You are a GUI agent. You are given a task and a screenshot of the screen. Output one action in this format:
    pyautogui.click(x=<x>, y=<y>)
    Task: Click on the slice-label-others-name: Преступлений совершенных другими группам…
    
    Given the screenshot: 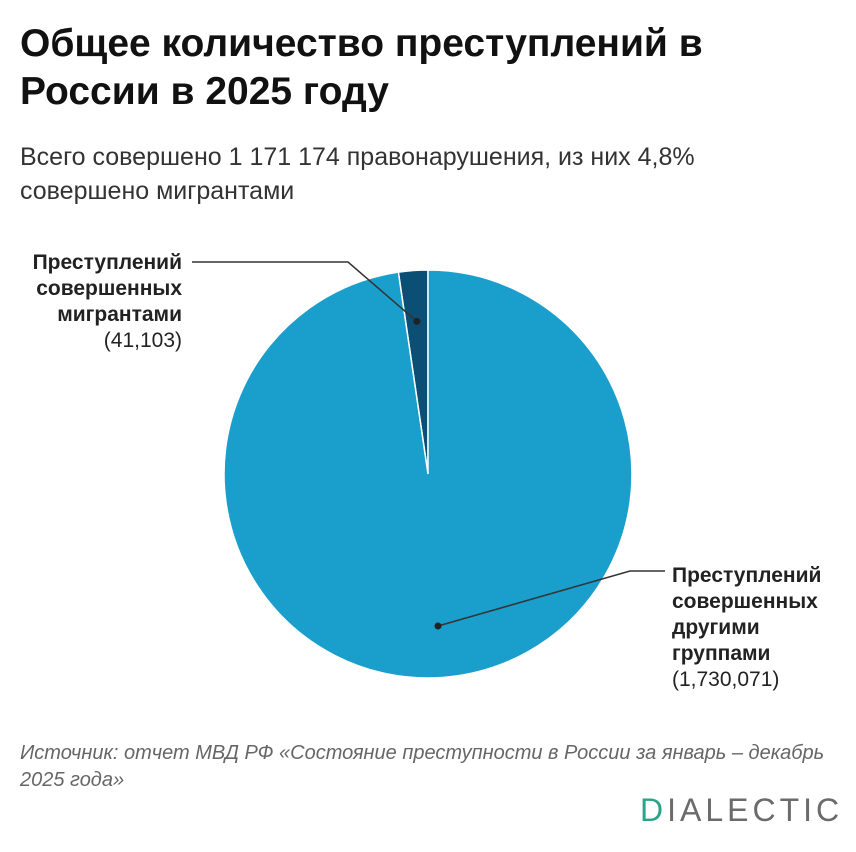 What is the action you would take?
    pyautogui.click(x=747, y=614)
    